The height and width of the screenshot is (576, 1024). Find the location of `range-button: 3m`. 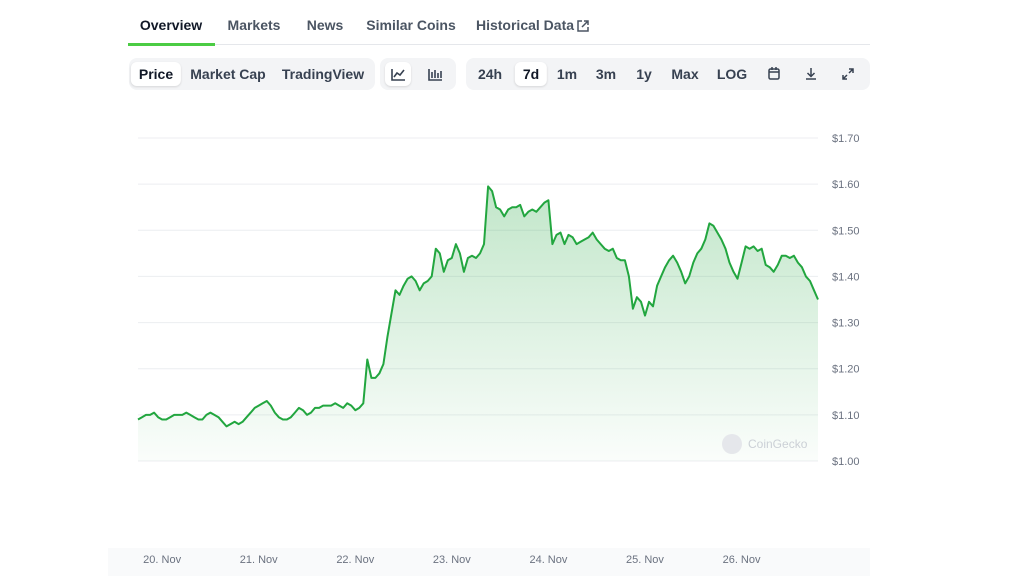

range-button: 3m is located at coordinates (606, 74).